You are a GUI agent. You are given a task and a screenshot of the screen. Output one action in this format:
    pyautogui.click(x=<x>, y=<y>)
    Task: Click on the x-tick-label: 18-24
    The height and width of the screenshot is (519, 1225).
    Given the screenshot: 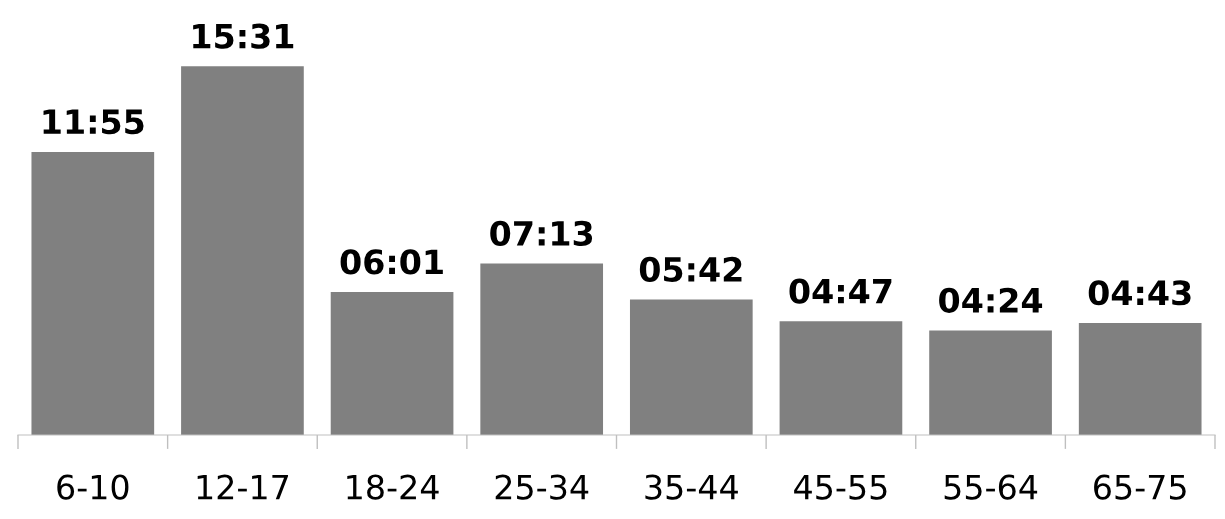 What is the action you would take?
    pyautogui.click(x=393, y=487)
    